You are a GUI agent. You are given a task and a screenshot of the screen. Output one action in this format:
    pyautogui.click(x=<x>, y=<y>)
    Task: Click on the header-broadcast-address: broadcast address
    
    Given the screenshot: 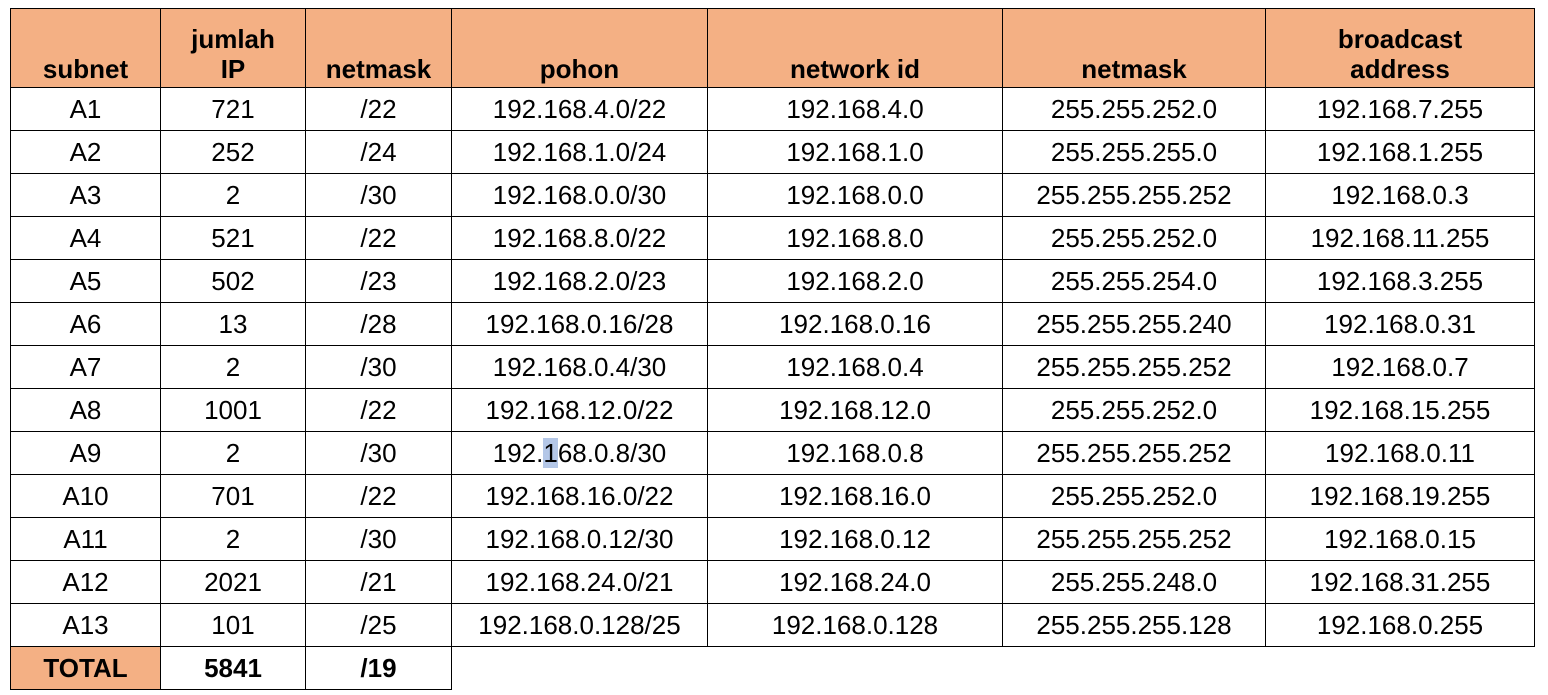 What is the action you would take?
    pyautogui.click(x=1400, y=48)
    